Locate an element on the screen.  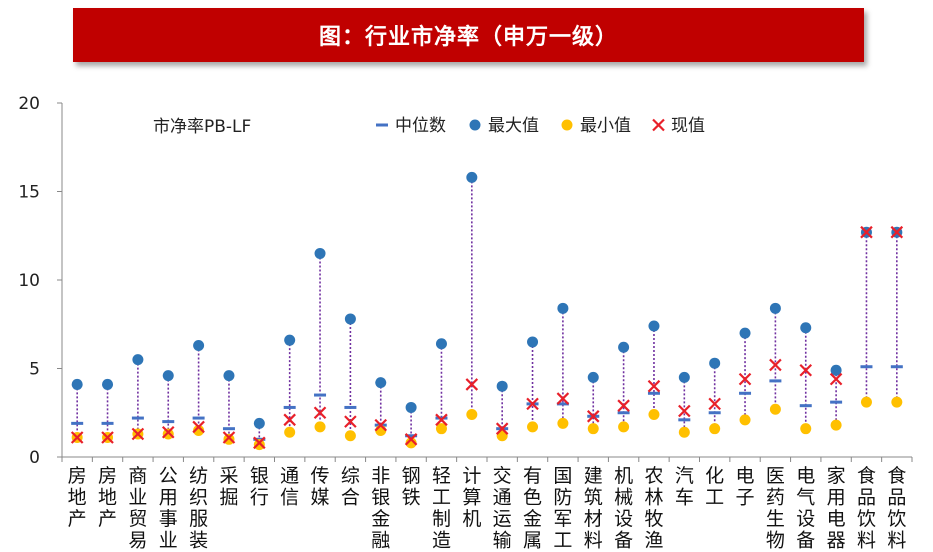
y-tick-label: 0 is located at coordinates (34, 458).